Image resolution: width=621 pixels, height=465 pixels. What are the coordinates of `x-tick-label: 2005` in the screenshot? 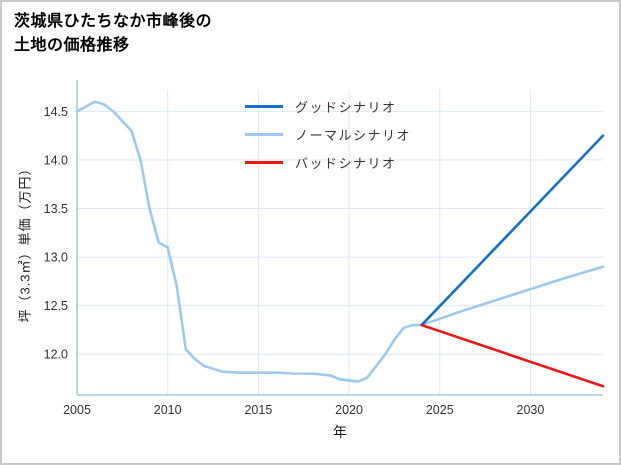 It's located at (77, 410).